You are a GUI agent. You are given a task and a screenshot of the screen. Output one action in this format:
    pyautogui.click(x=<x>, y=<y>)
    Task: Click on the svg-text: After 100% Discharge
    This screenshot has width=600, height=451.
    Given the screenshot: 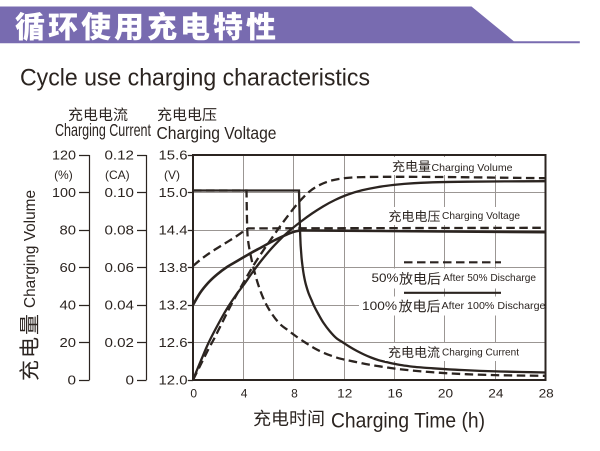 What is the action you would take?
    pyautogui.click(x=494, y=306)
    